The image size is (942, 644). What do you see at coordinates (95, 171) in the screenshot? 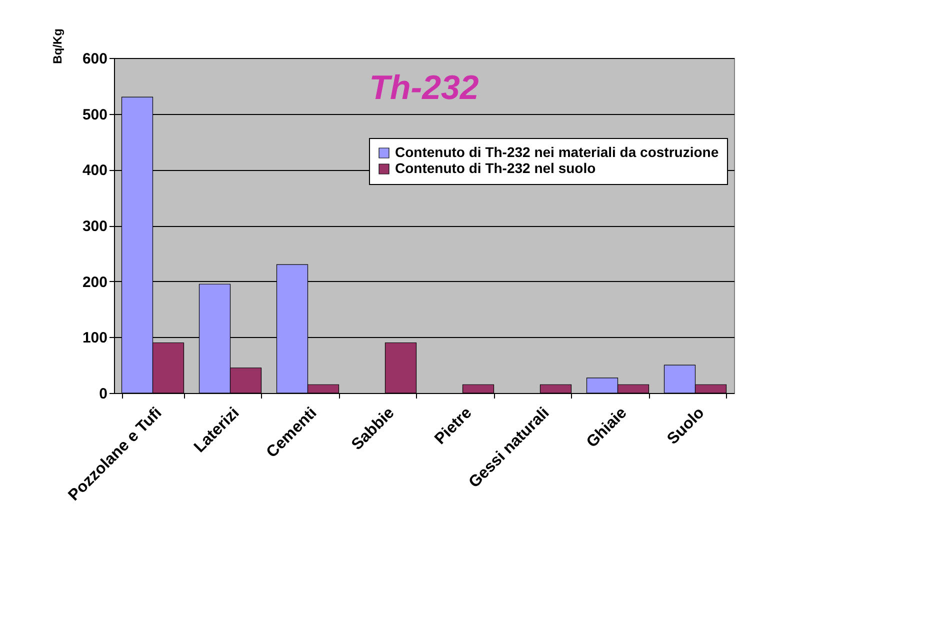
I see `y-tick-label: 400` at bounding box center [95, 171].